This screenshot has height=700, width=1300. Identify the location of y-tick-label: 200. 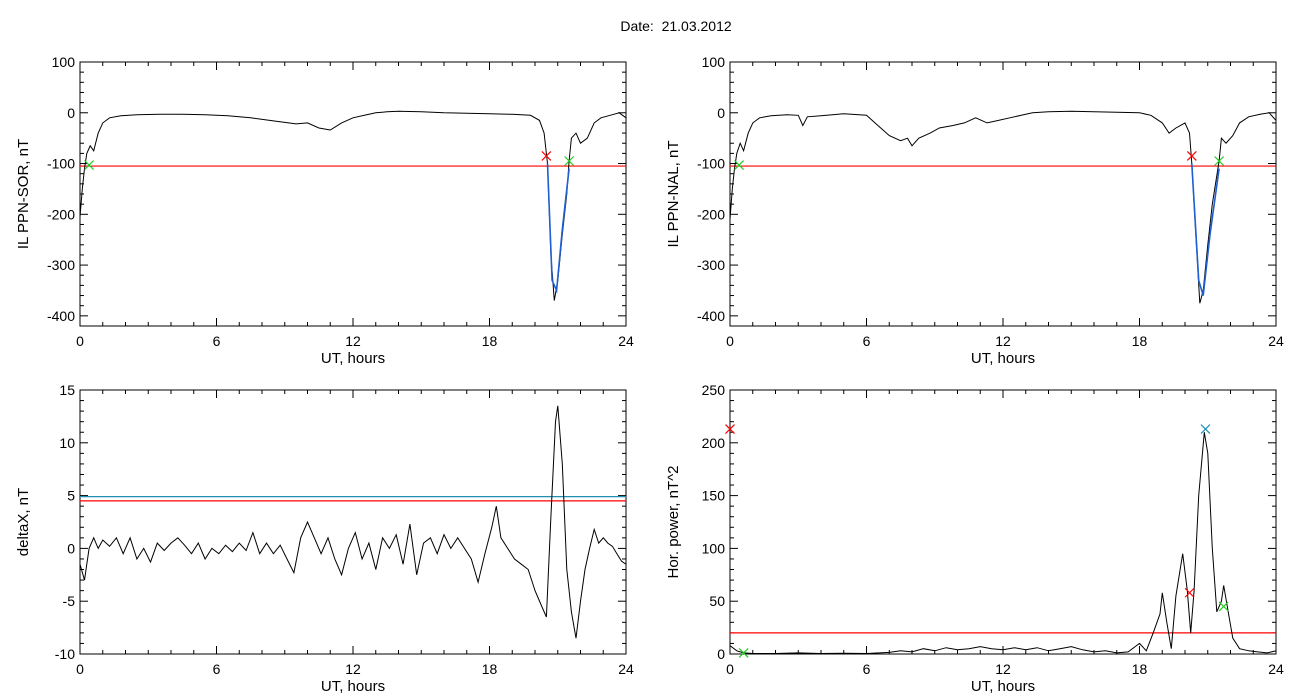
(714, 443).